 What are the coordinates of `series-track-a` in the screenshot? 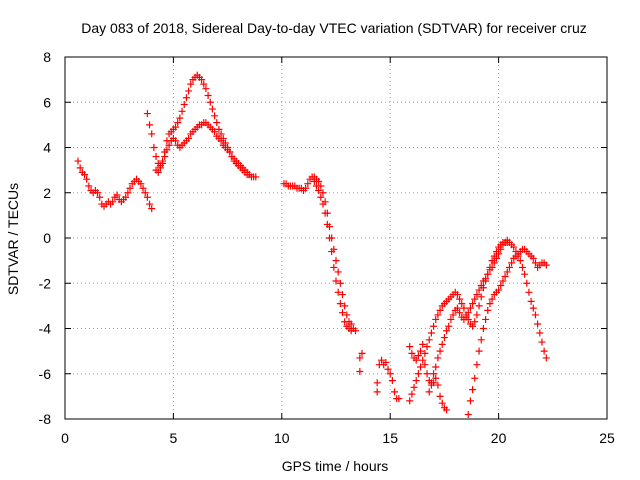 It's located at (115, 185).